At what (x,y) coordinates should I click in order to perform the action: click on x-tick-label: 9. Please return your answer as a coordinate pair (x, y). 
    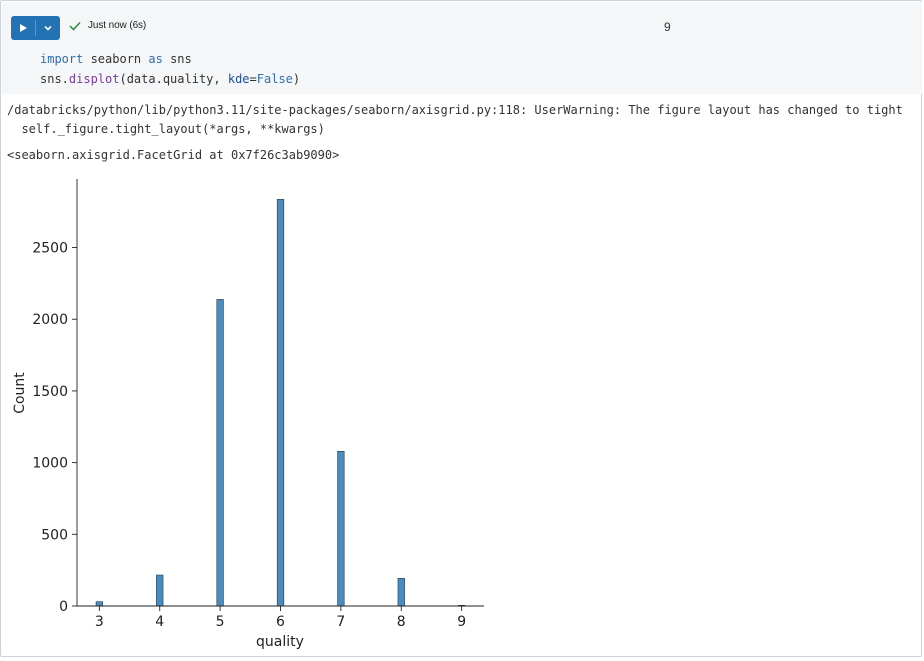
    Looking at the image, I should click on (461, 622).